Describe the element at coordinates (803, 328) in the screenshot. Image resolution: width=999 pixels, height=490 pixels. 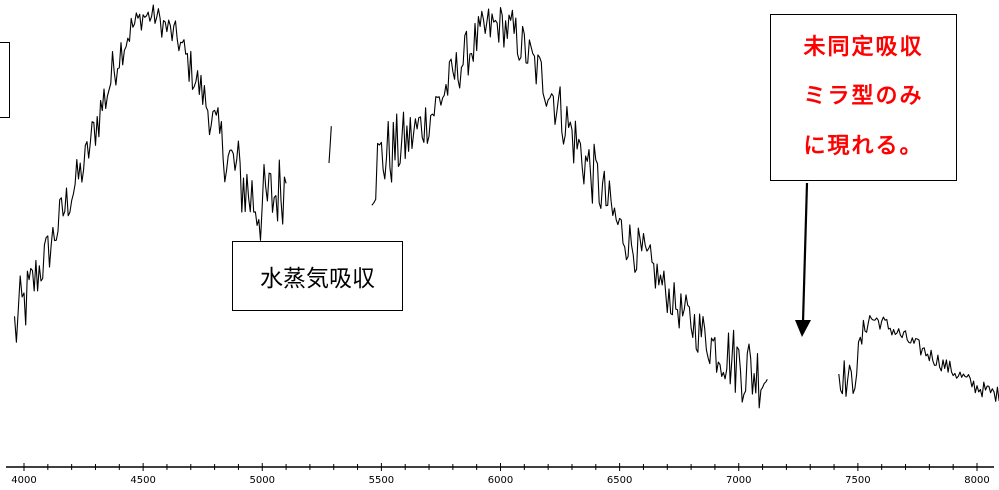
I see `arrow-head` at that location.